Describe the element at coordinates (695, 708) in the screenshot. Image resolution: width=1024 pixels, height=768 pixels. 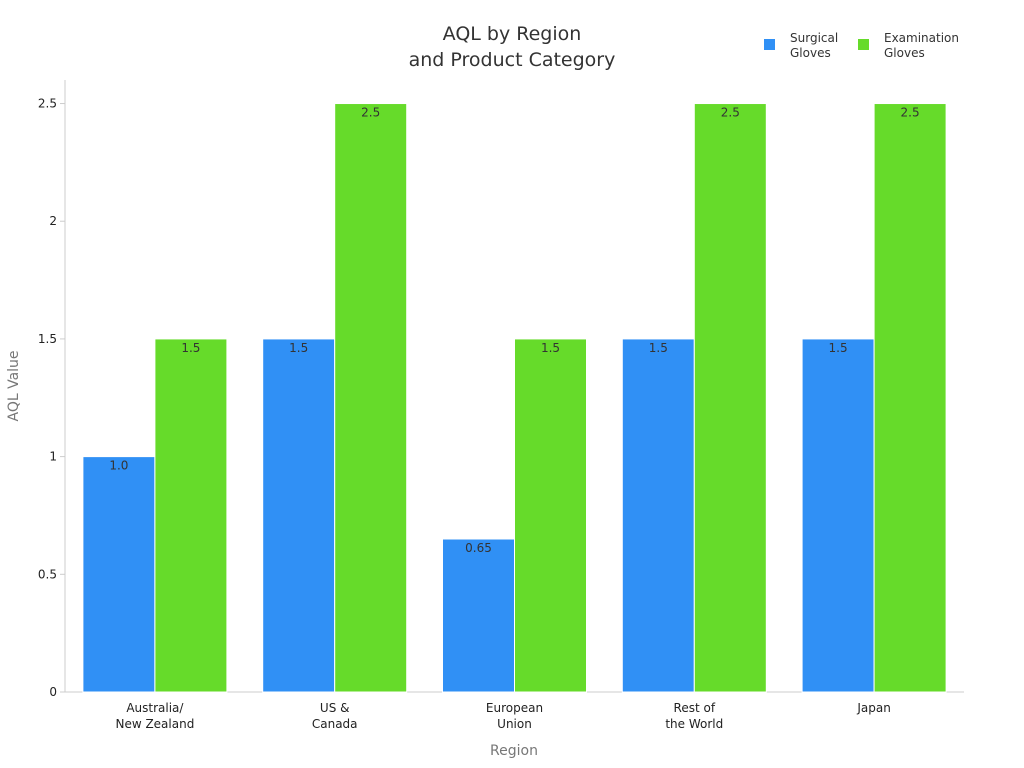
I see `x-tick-label: Rest of` at that location.